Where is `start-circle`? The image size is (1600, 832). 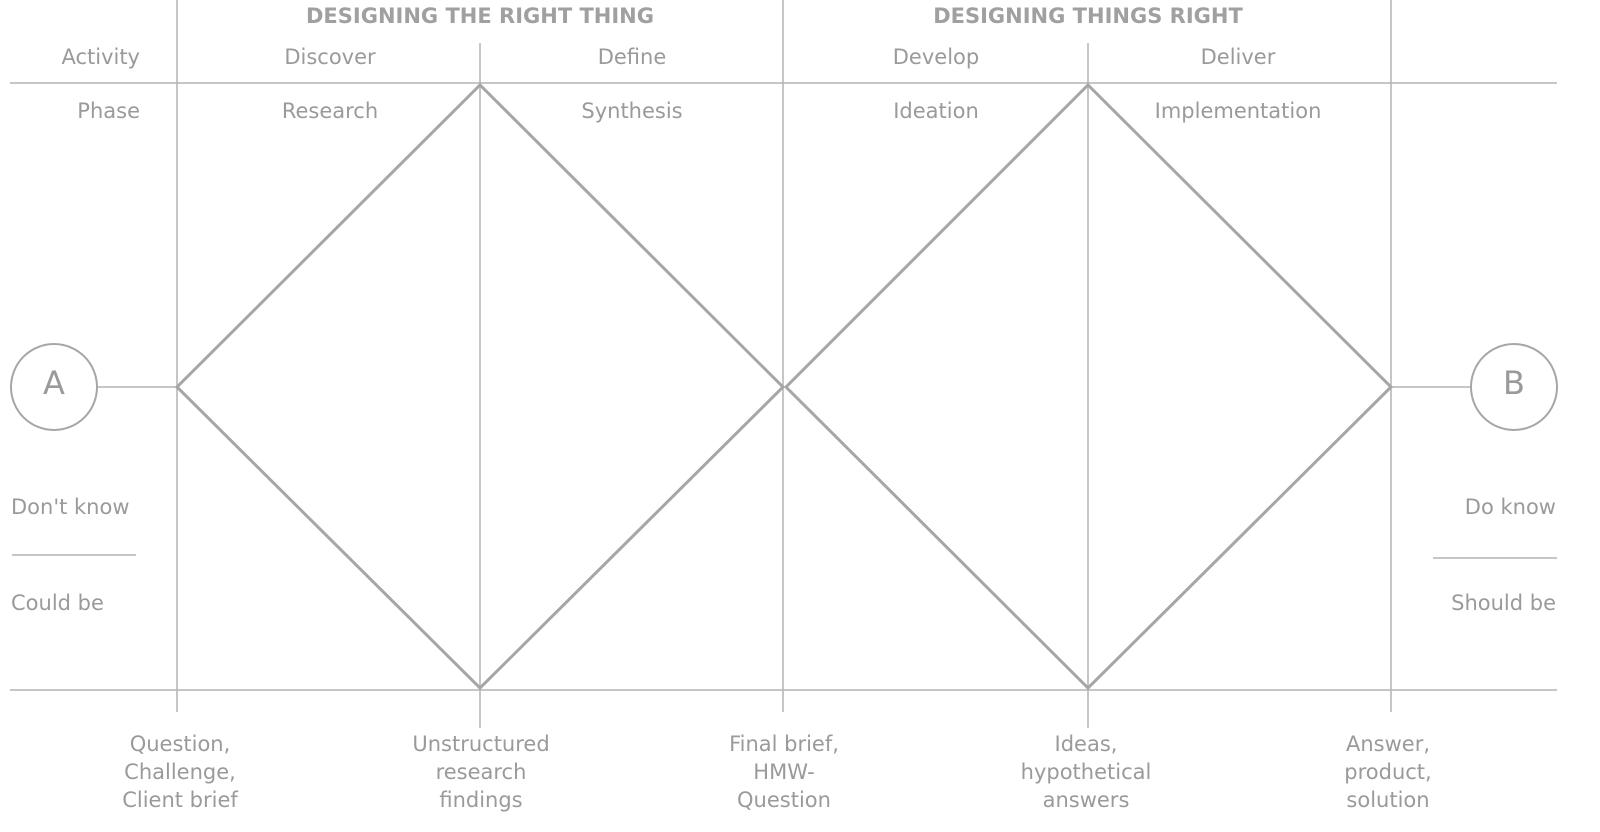
start-circle is located at coordinates (54, 387).